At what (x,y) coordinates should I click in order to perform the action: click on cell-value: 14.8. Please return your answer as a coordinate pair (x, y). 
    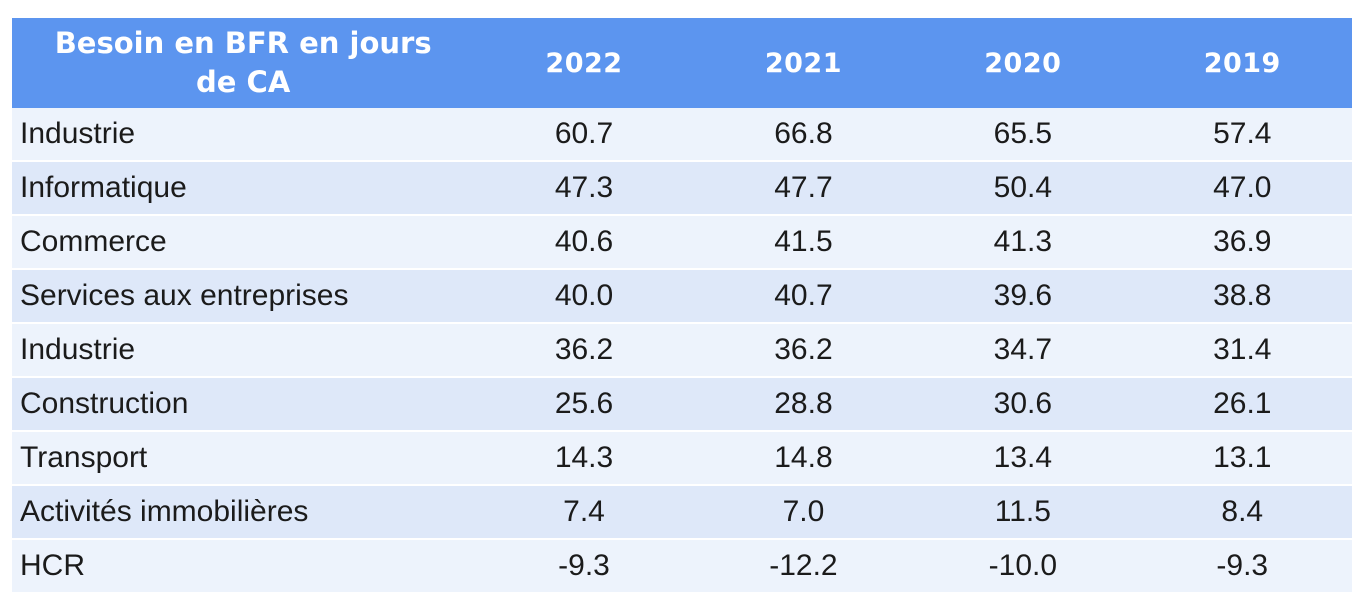
    Looking at the image, I should click on (803, 457).